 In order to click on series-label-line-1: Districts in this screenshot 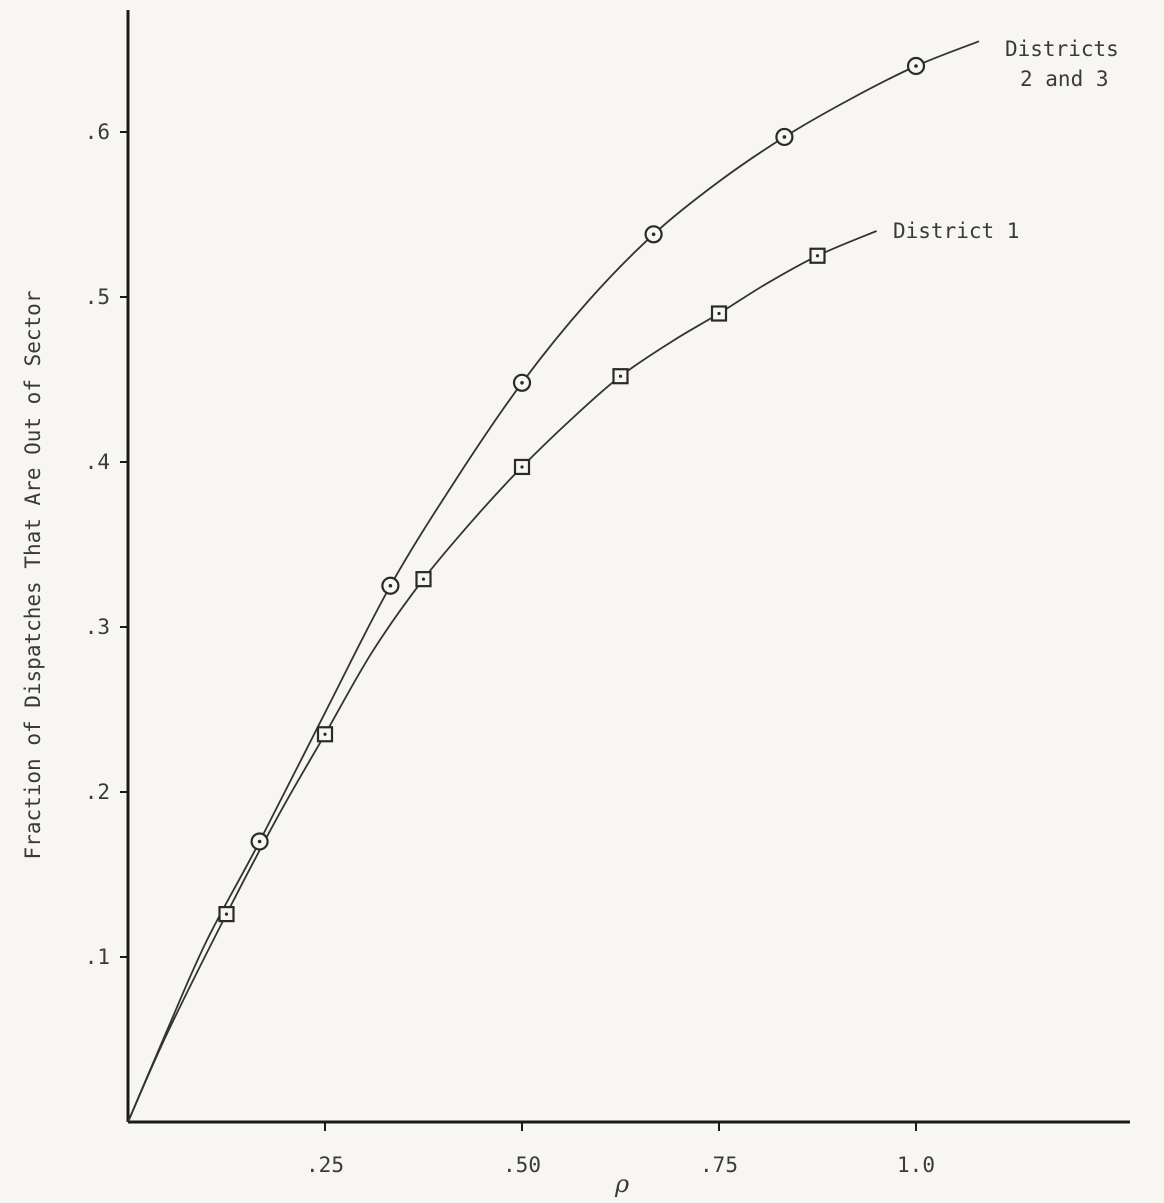, I will do `click(1062, 49)`.